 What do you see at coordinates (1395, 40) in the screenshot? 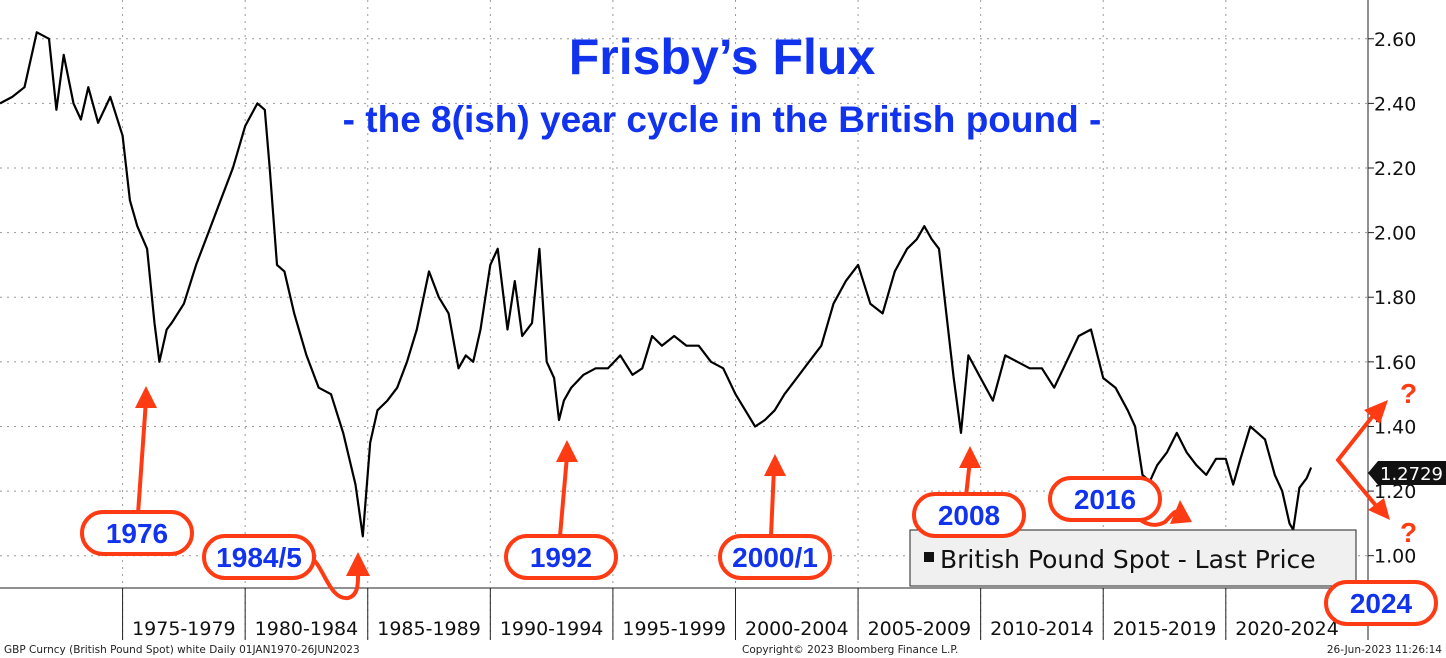
I see `y-tick-label: 2.60` at bounding box center [1395, 40].